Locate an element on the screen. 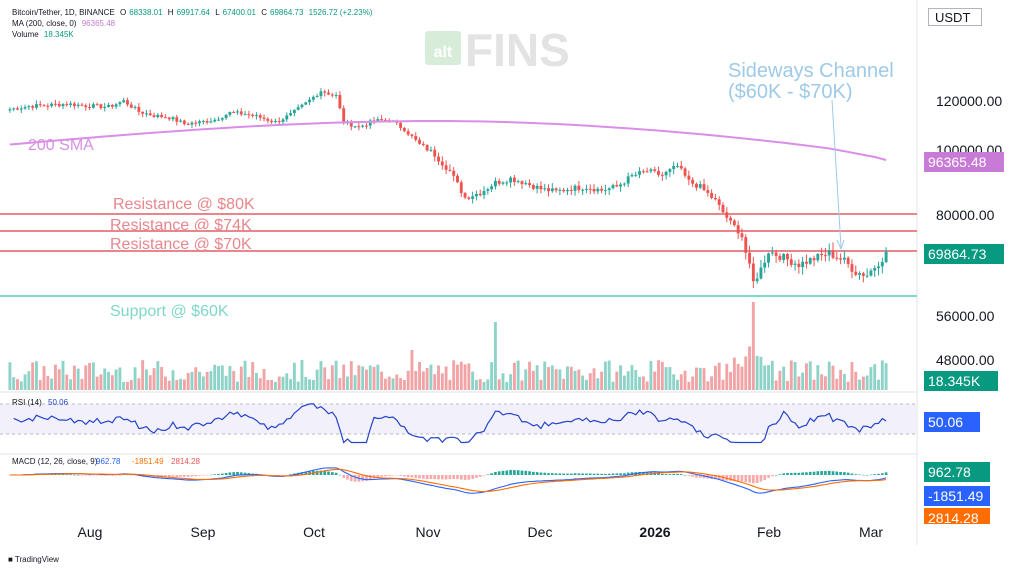 Image resolution: width=1024 pixels, height=573 pixels. time-tick-sep: Sep is located at coordinates (203, 532).